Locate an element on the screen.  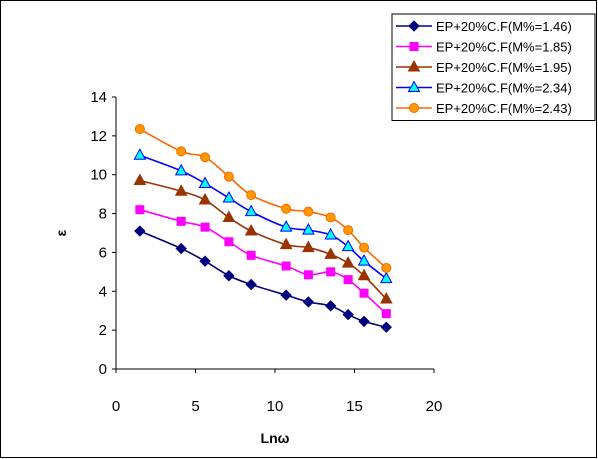
legend-item: EP+20%C.F(M%=2.43) is located at coordinates (484, 108).